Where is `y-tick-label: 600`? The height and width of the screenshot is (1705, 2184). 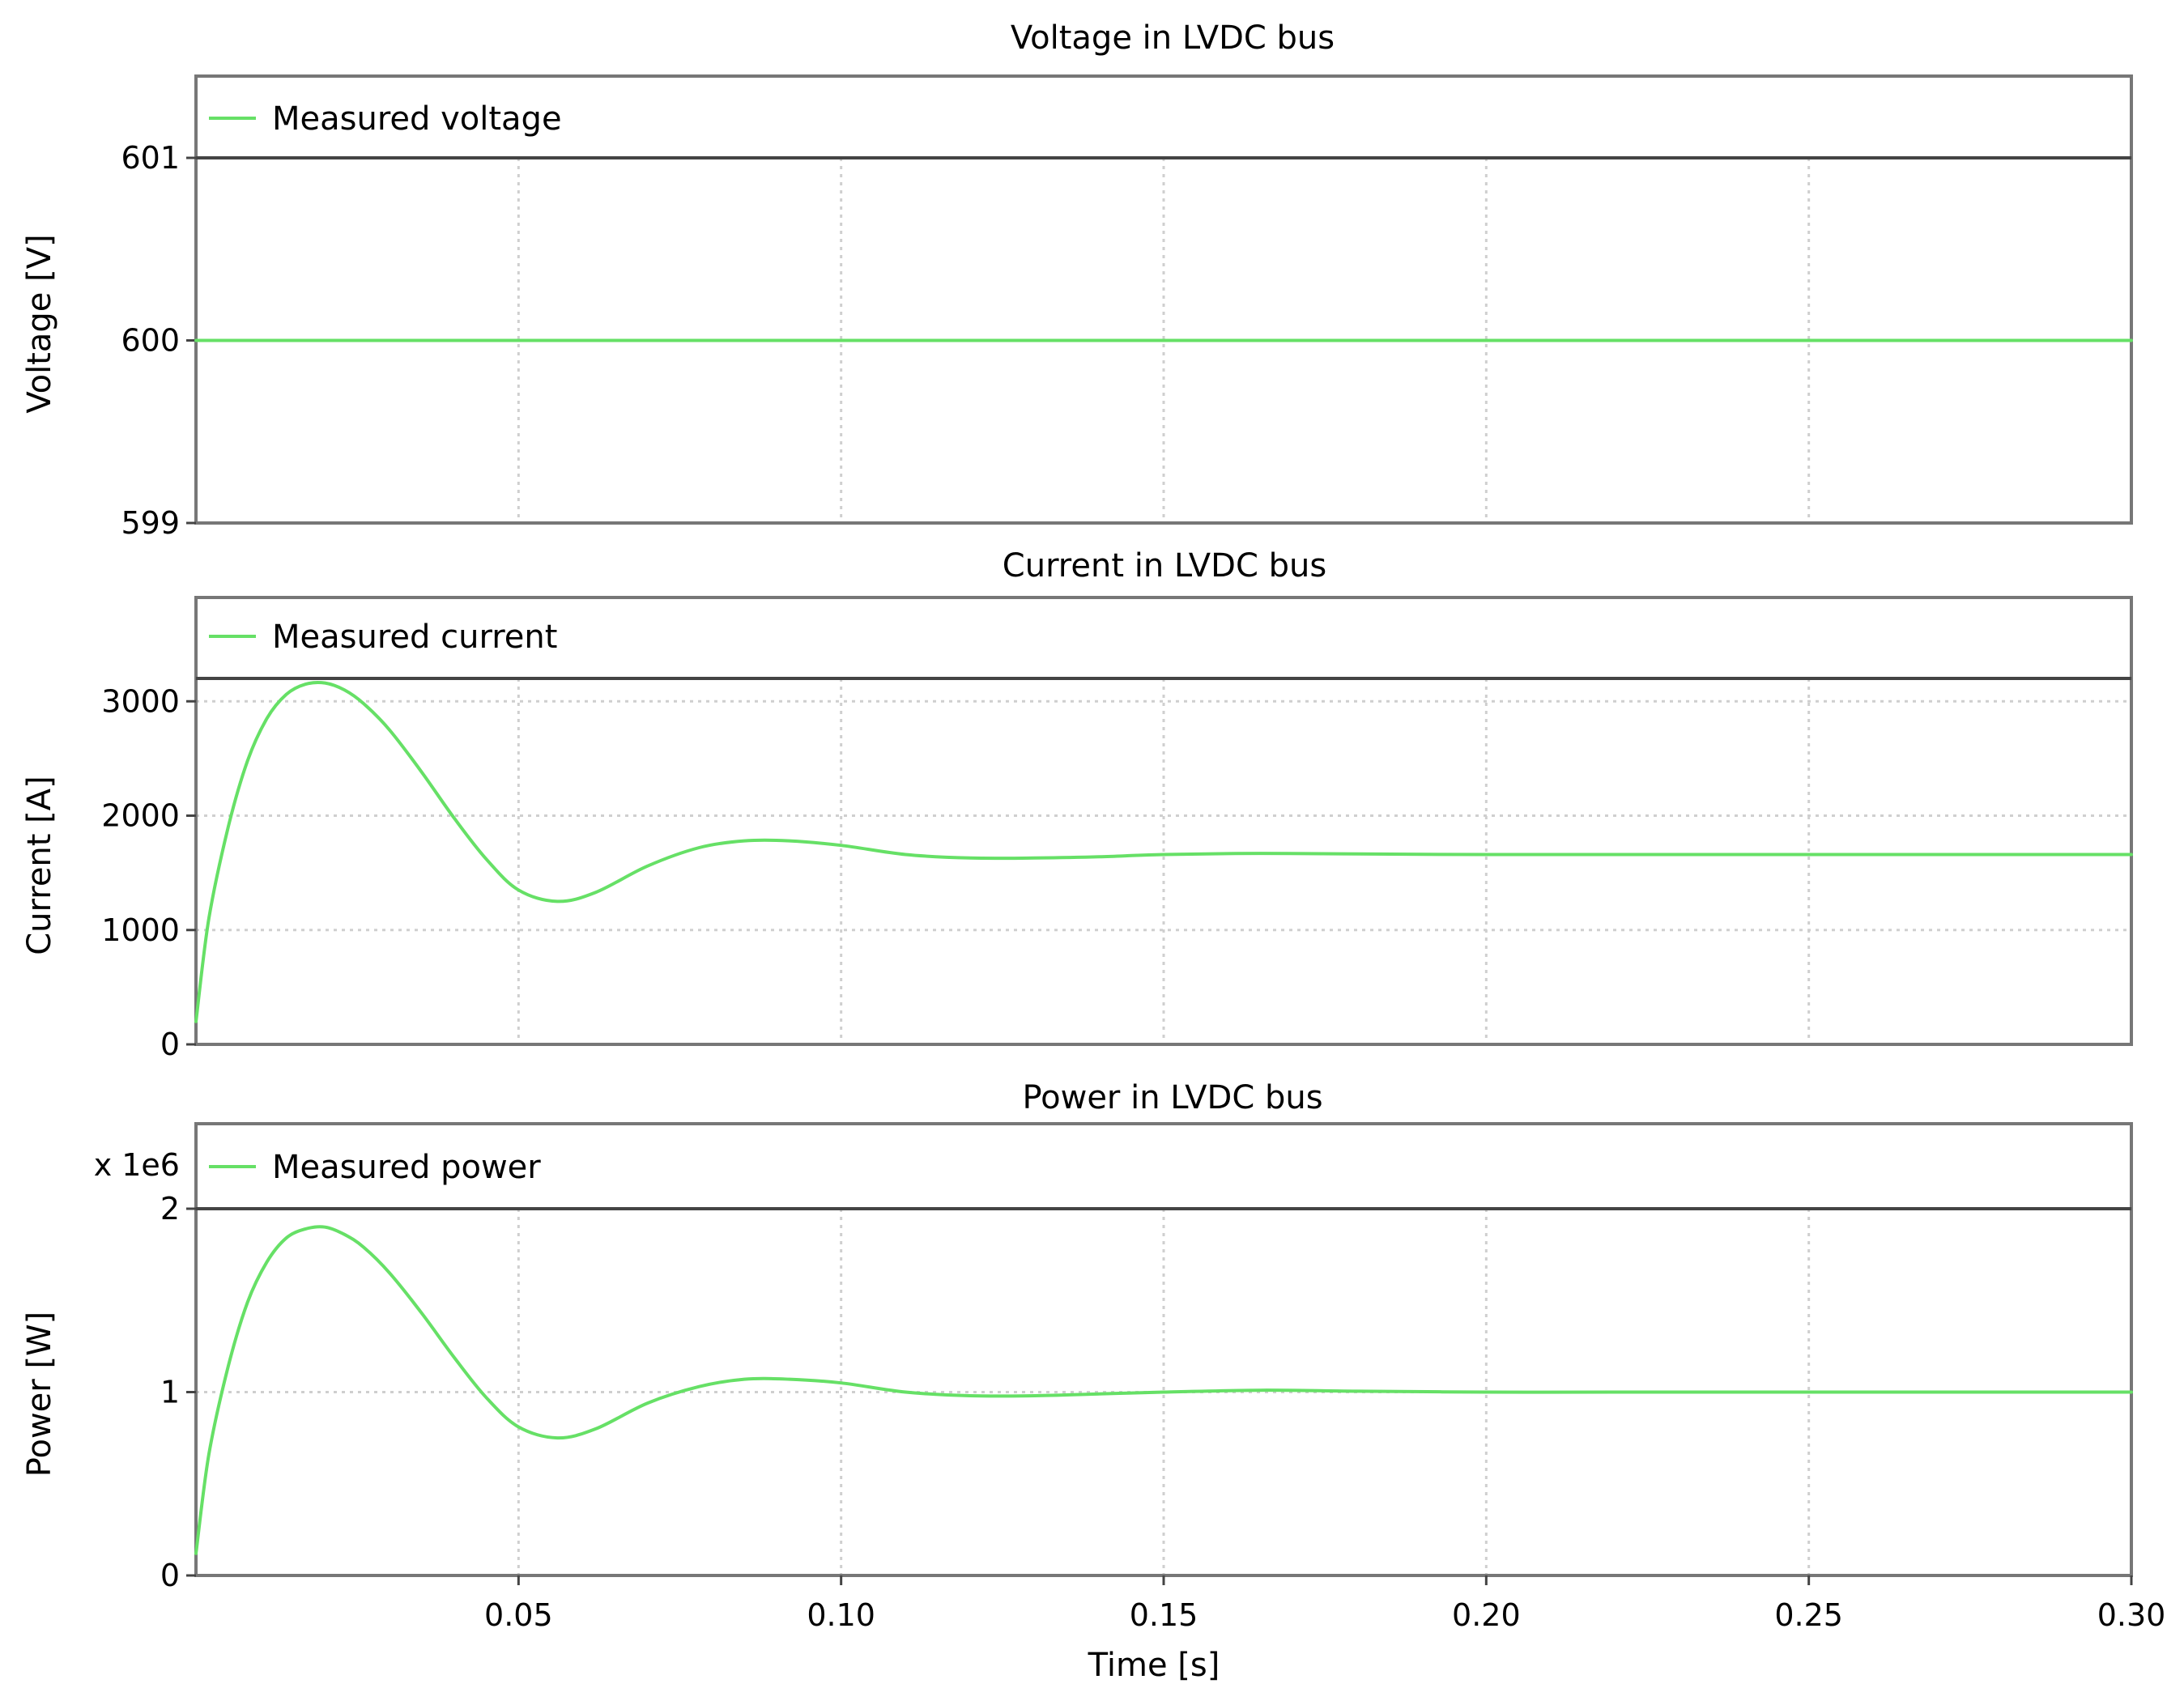 y-tick-label: 600 is located at coordinates (150, 341).